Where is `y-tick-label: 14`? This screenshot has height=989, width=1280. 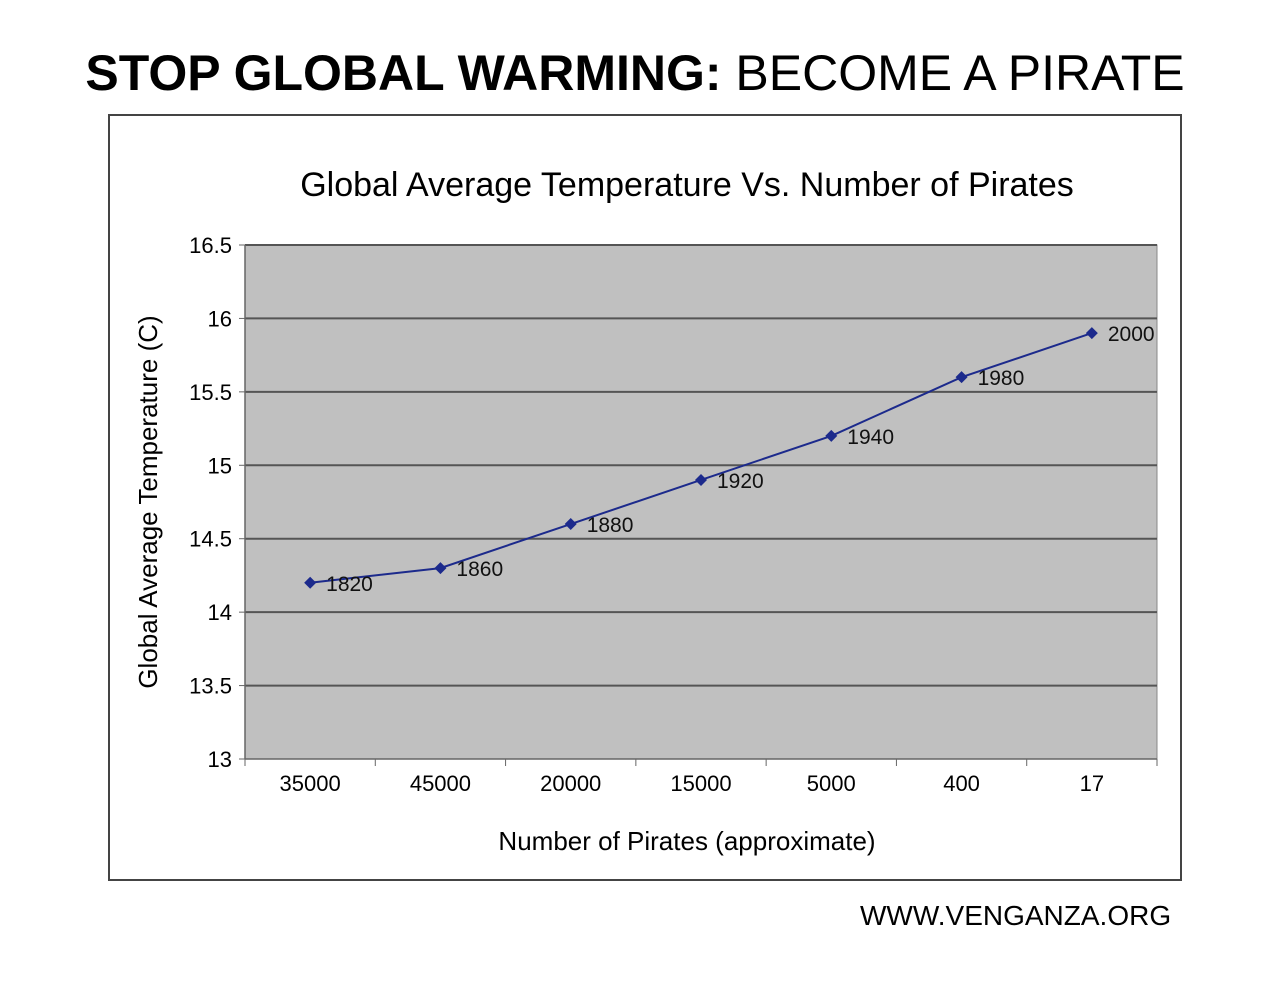 y-tick-label: 14 is located at coordinates (220, 612).